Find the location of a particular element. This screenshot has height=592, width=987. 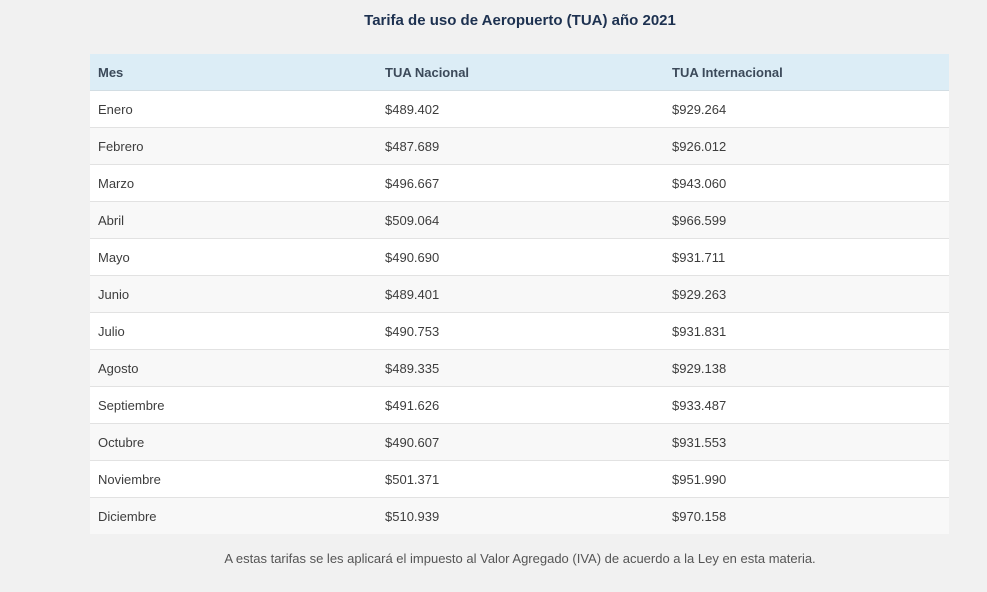

cell-tua-internacional: $933.487 is located at coordinates (806, 405).